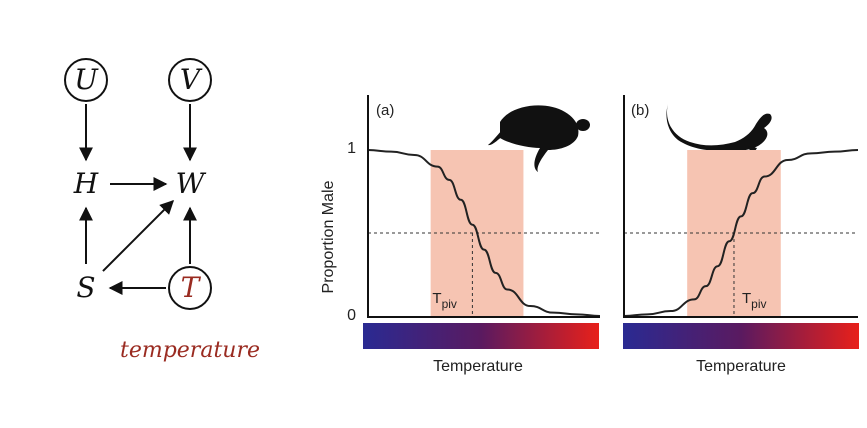 This screenshot has height=428, width=867. I want to click on gradient-bar-b, so click(741, 336).